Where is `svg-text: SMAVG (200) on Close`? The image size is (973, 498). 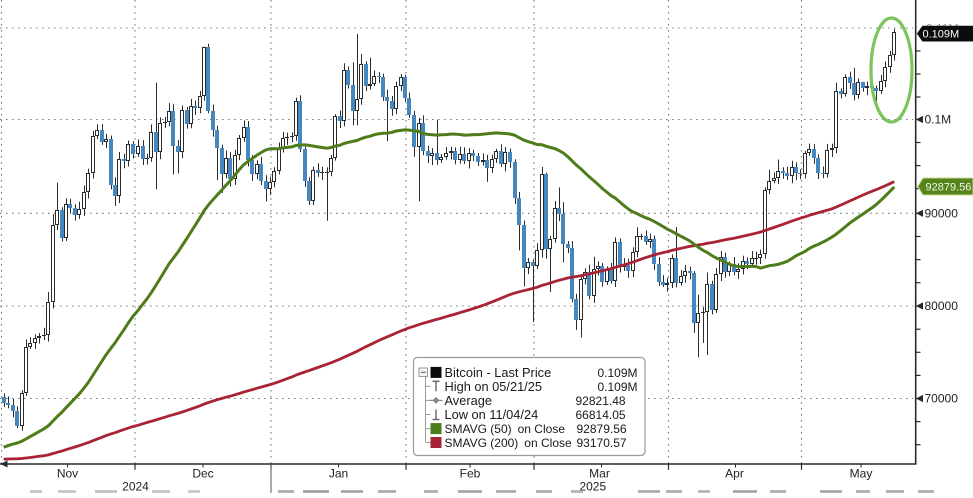 svg-text: SMAVG (200) on Close is located at coordinates (508, 443).